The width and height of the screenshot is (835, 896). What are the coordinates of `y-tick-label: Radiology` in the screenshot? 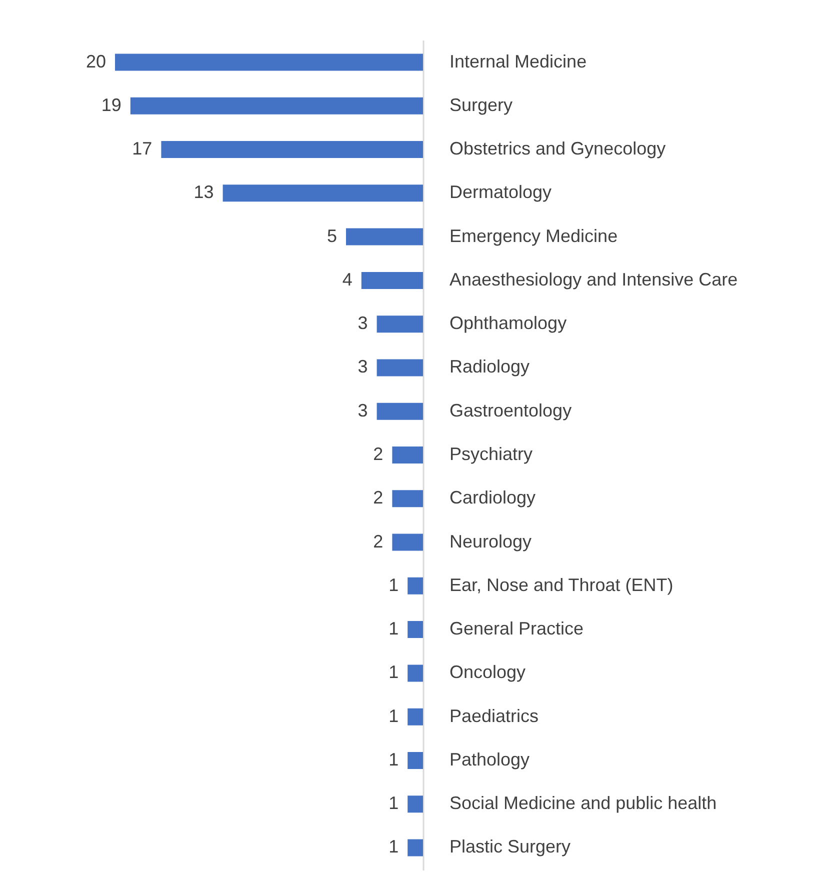 It's located at (490, 366).